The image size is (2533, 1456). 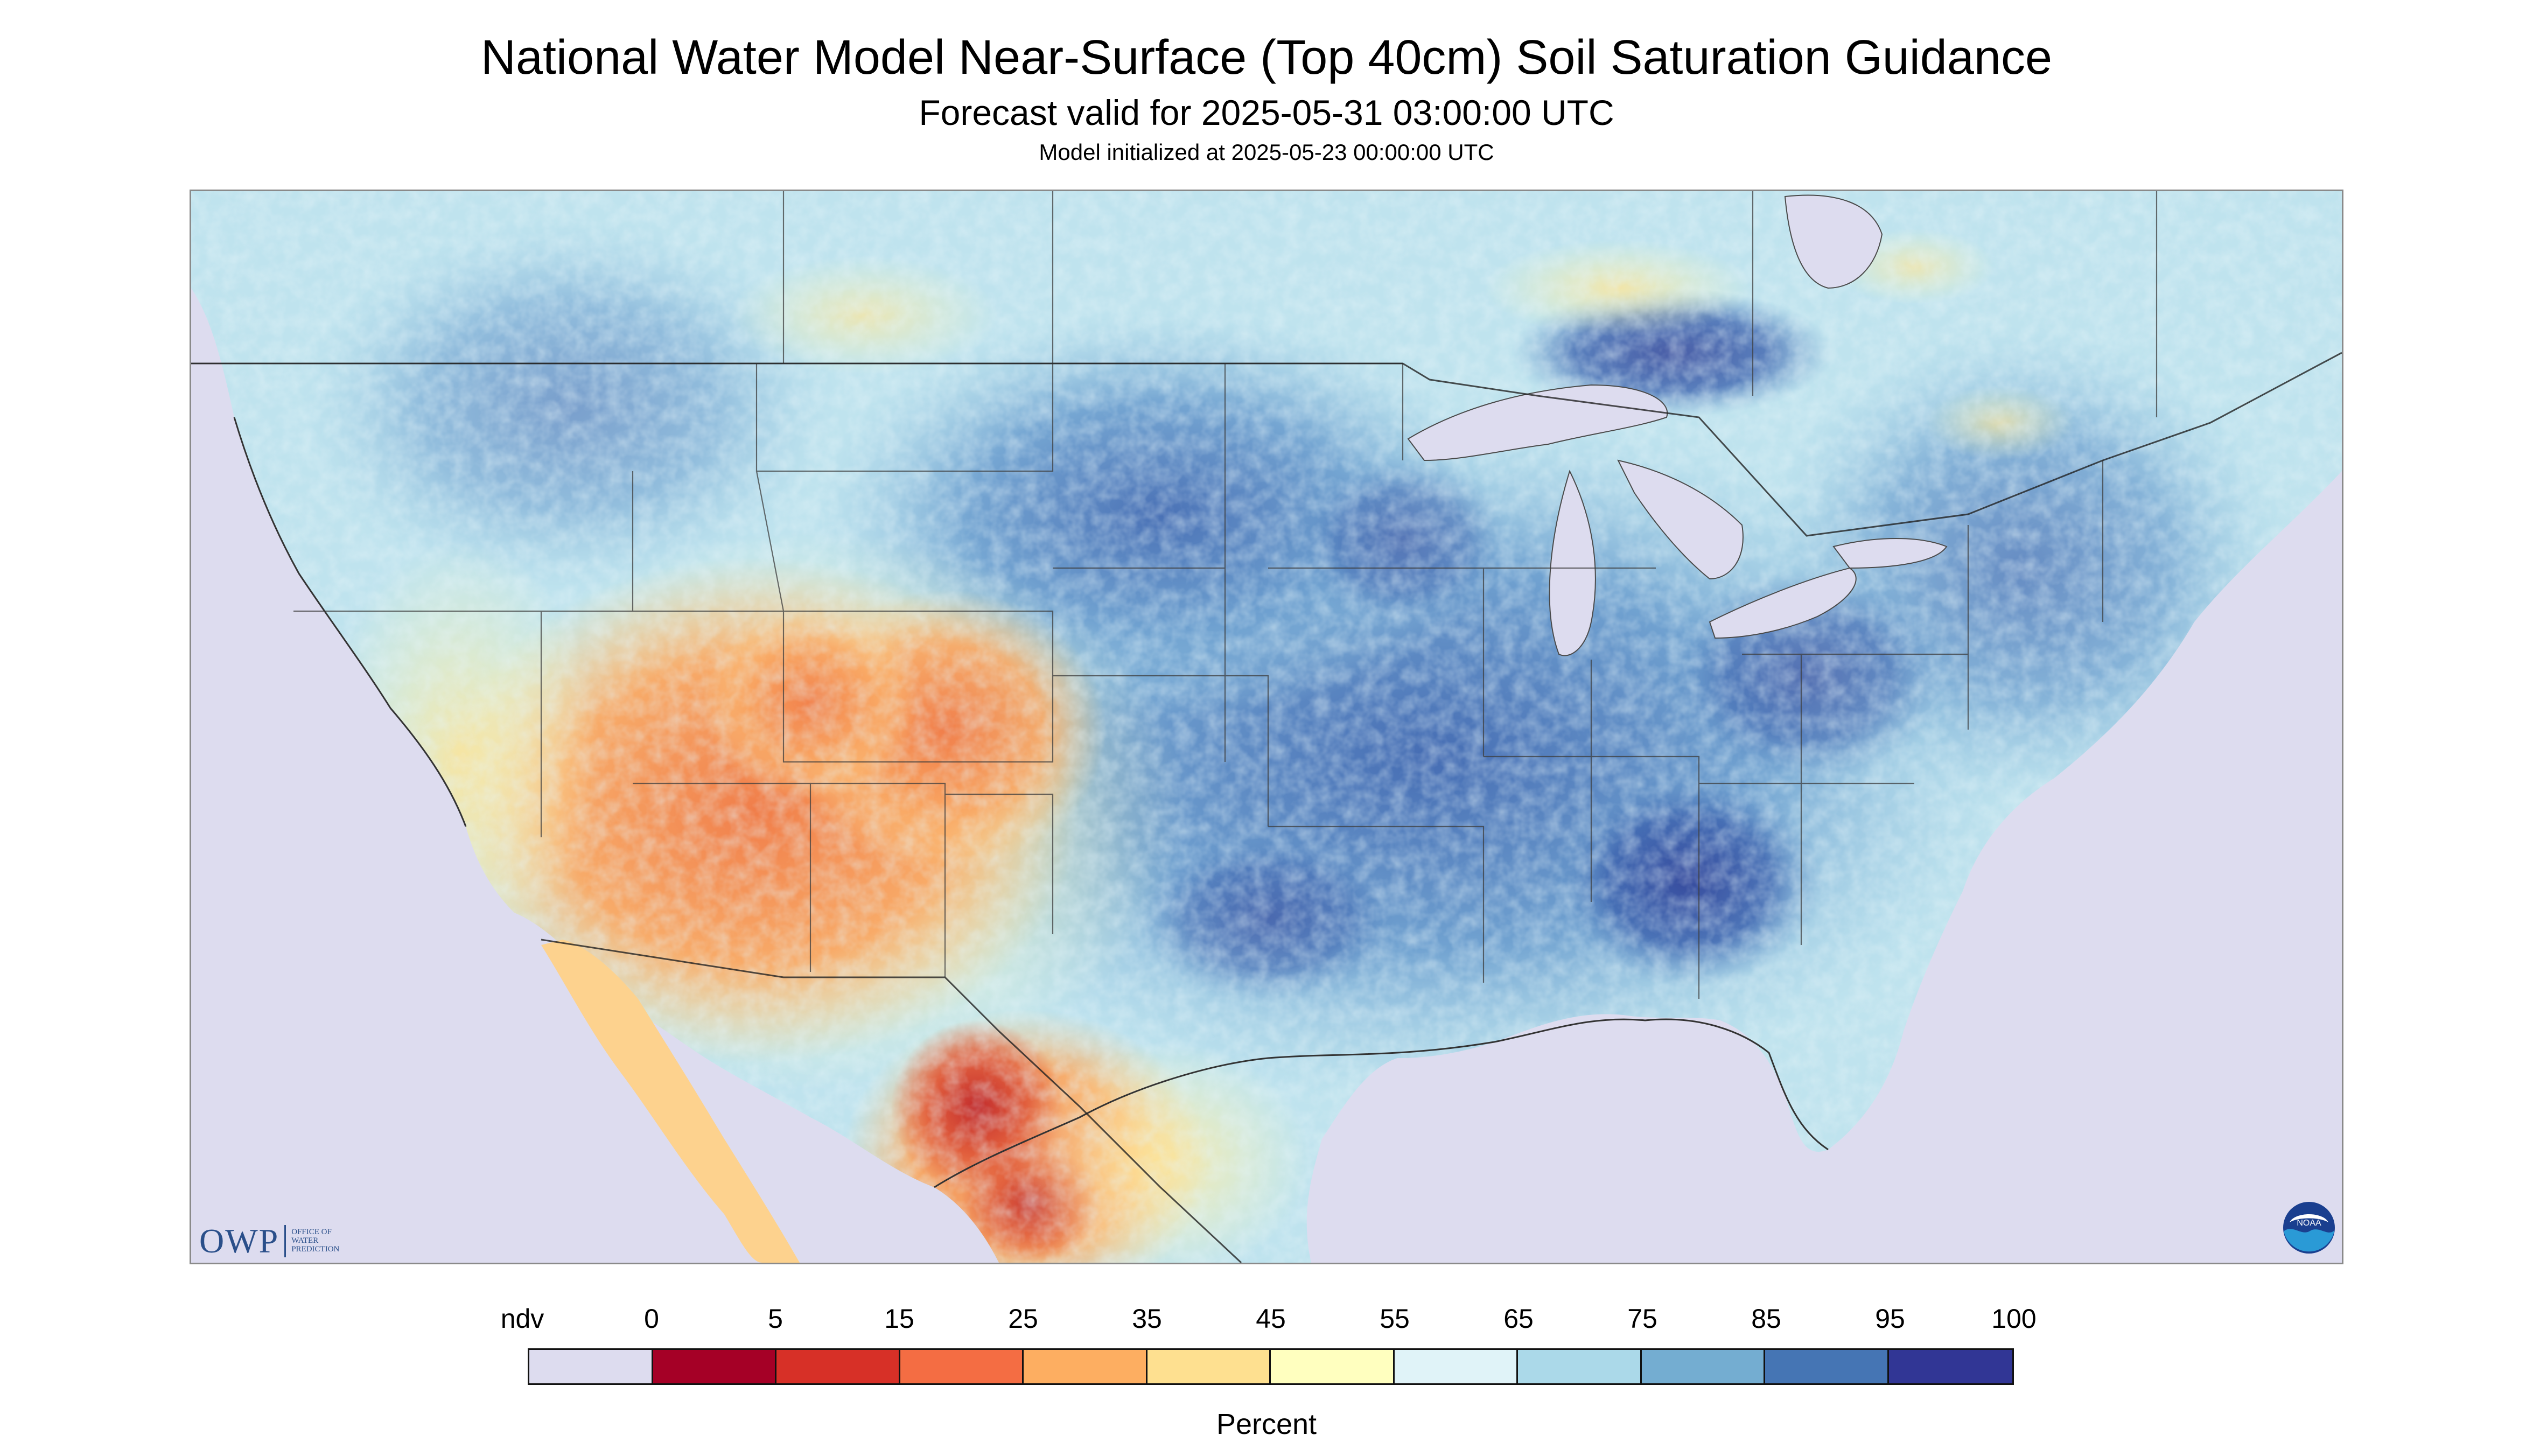 I want to click on owp-logo: OWP Office of Water Prediction, so click(x=269, y=1241).